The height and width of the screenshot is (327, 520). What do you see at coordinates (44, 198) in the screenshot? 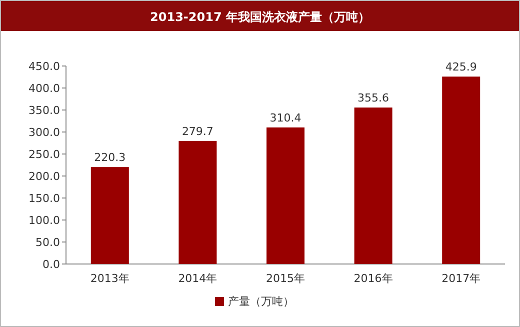
I see `y-tick-label: 150.0` at bounding box center [44, 198].